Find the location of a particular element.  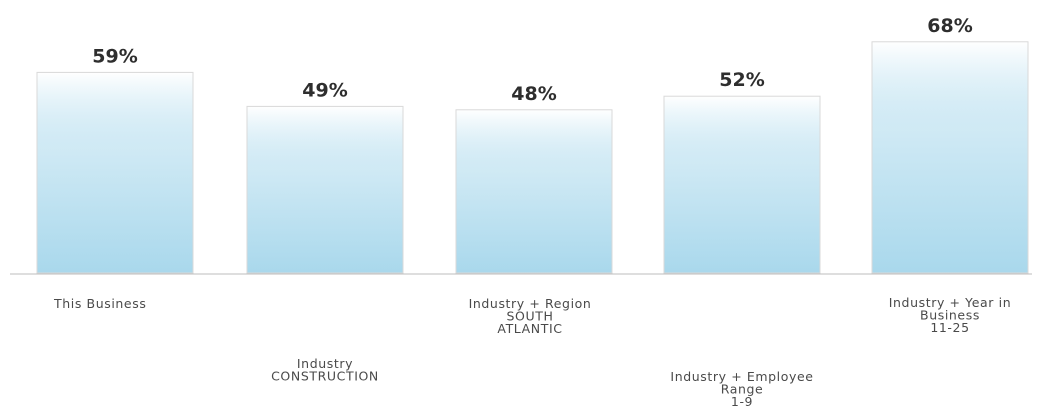

value-label-5: 68% is located at coordinates (949, 26).